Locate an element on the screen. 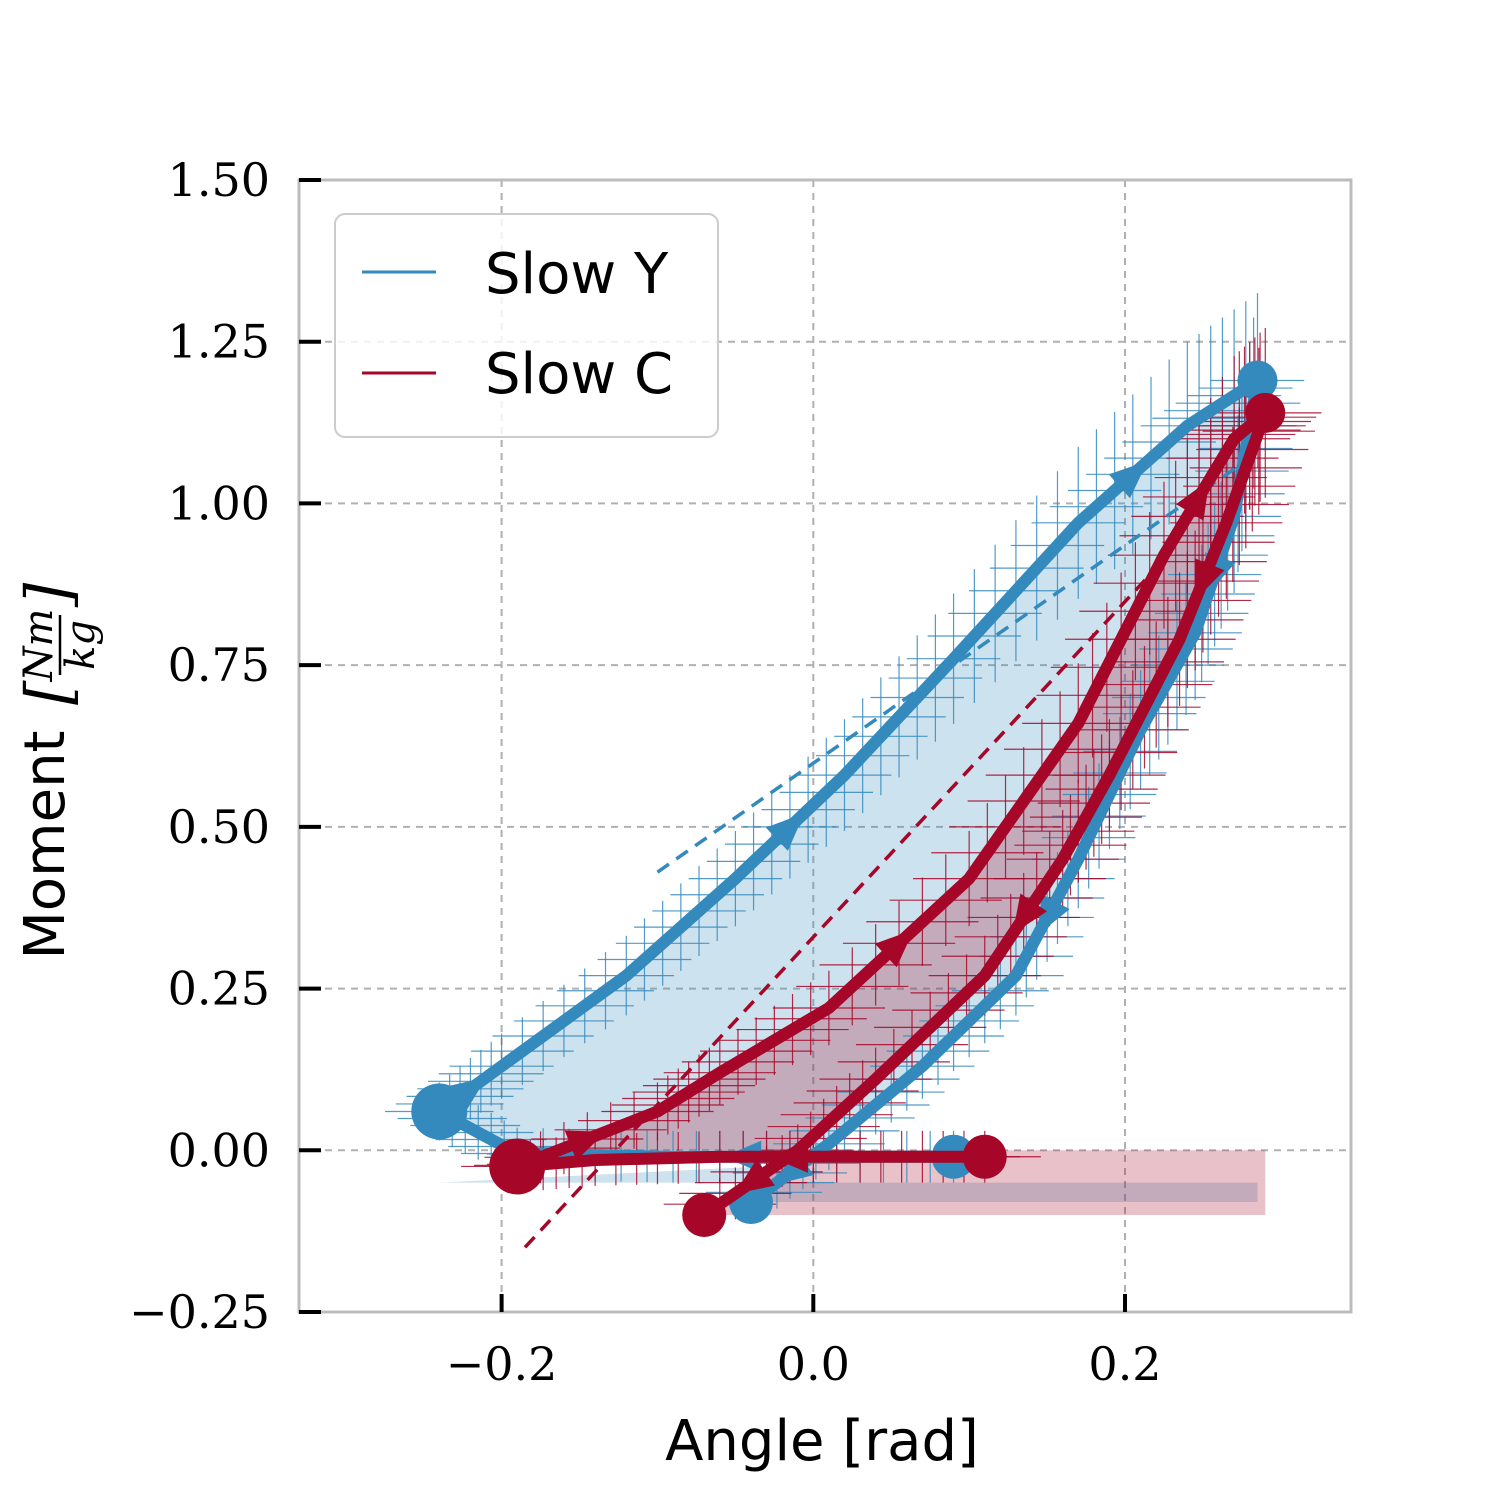  x-tick-label: 0.2 is located at coordinates (1124, 1364).